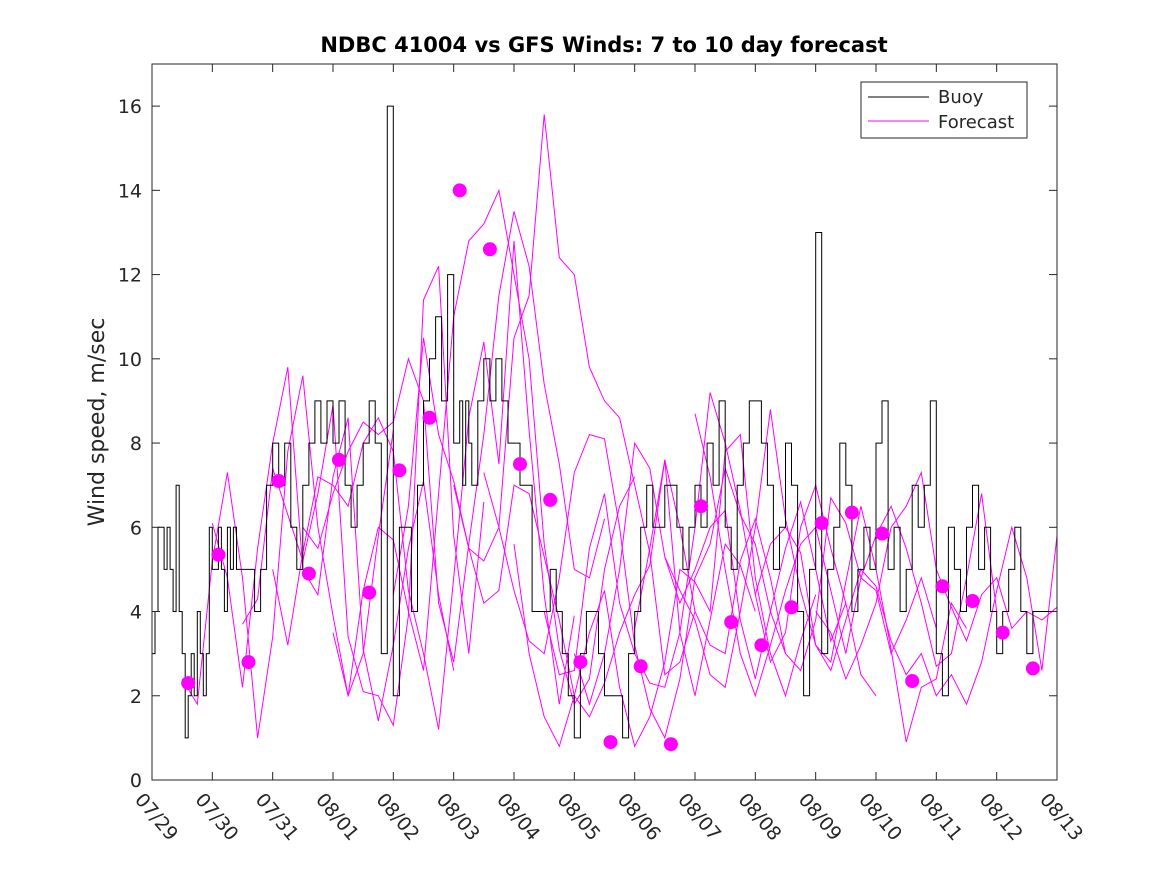  Describe the element at coordinates (136, 613) in the screenshot. I see `y-tick-label: 4` at that location.